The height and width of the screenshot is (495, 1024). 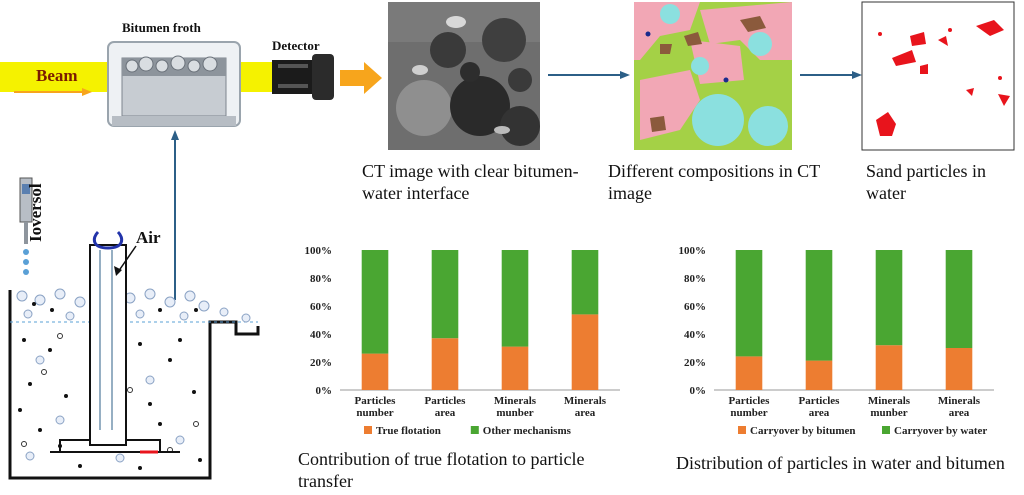 I want to click on detector-label: Detector, so click(x=296, y=45).